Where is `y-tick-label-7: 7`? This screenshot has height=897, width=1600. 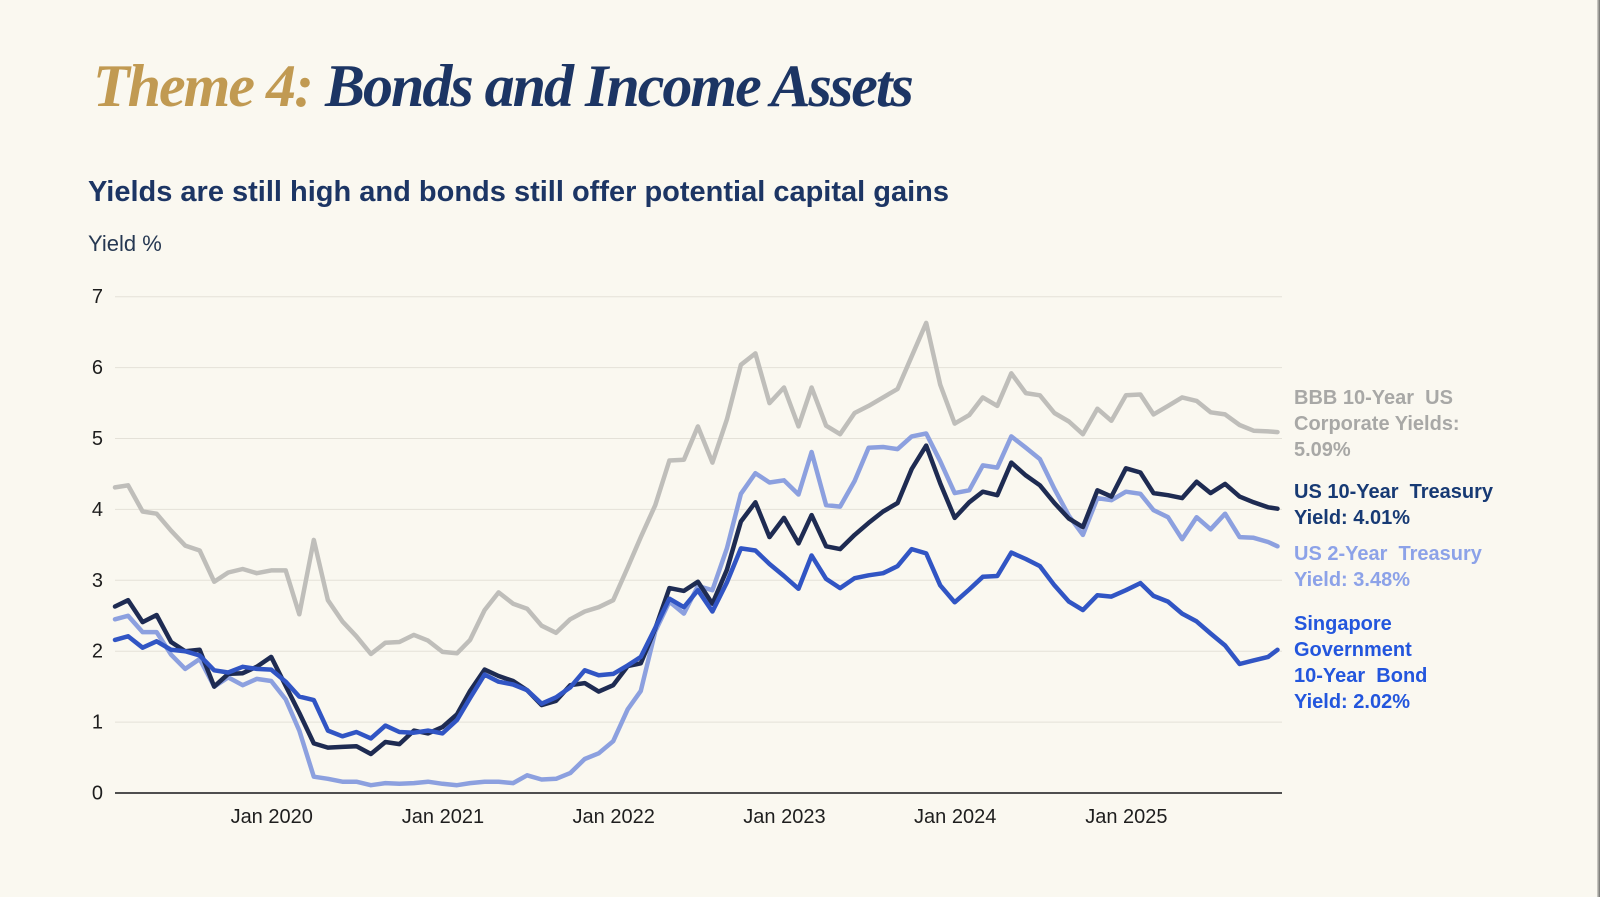 y-tick-label-7: 7 is located at coordinates (97, 297).